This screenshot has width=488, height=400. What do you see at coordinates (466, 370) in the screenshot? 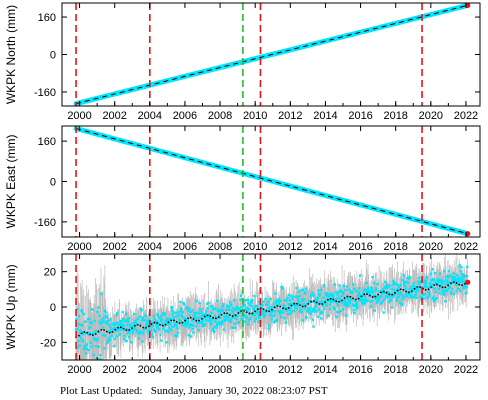
I see `x-tick-label: 2022` at bounding box center [466, 370].